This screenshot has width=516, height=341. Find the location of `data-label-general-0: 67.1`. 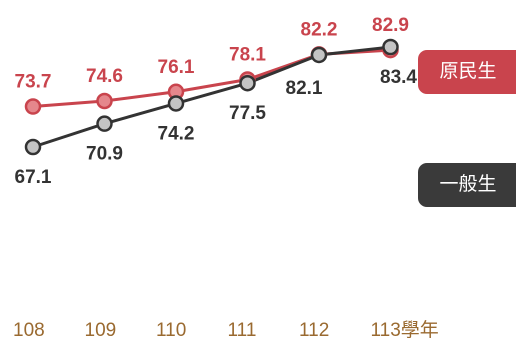

data-label-general-0: 67.1 is located at coordinates (33, 177).